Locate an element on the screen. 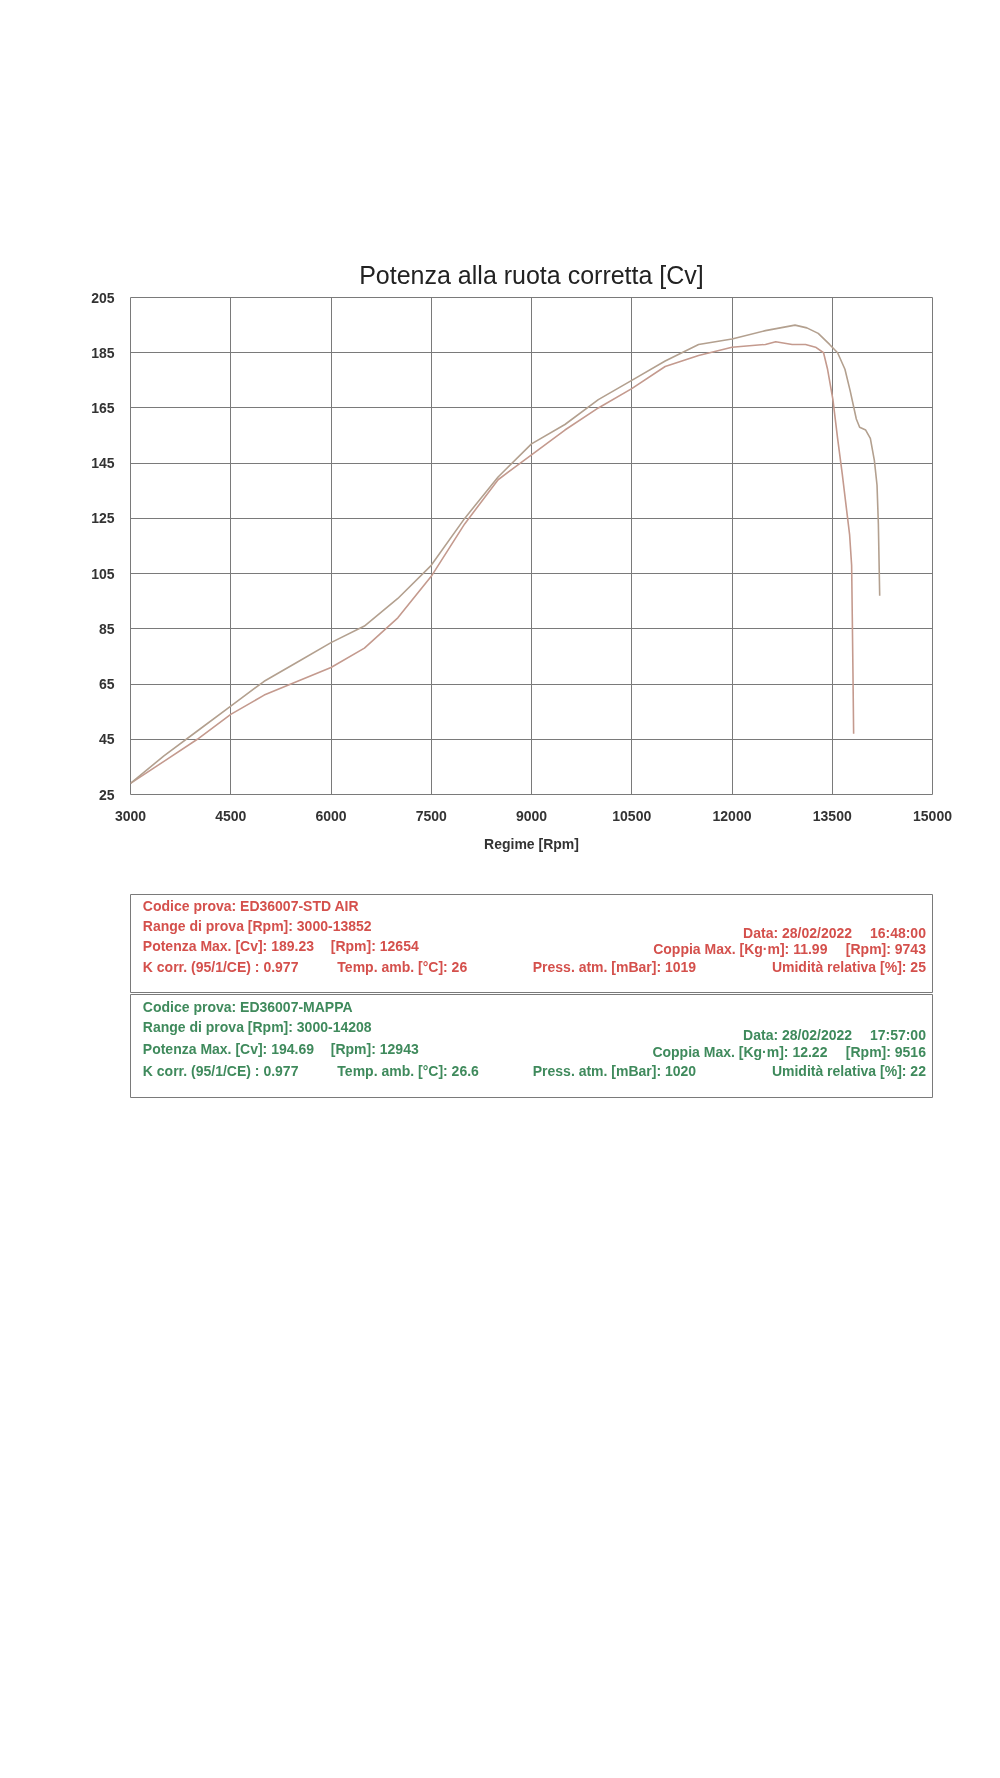  text: Temp. amb. [°C]: 26 is located at coordinates (402, 967).